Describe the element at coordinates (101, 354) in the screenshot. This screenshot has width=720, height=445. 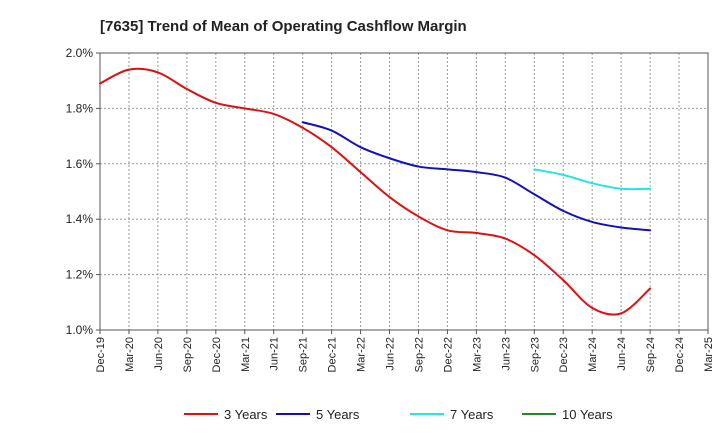
I see `x-tick-label: Dec-19` at that location.